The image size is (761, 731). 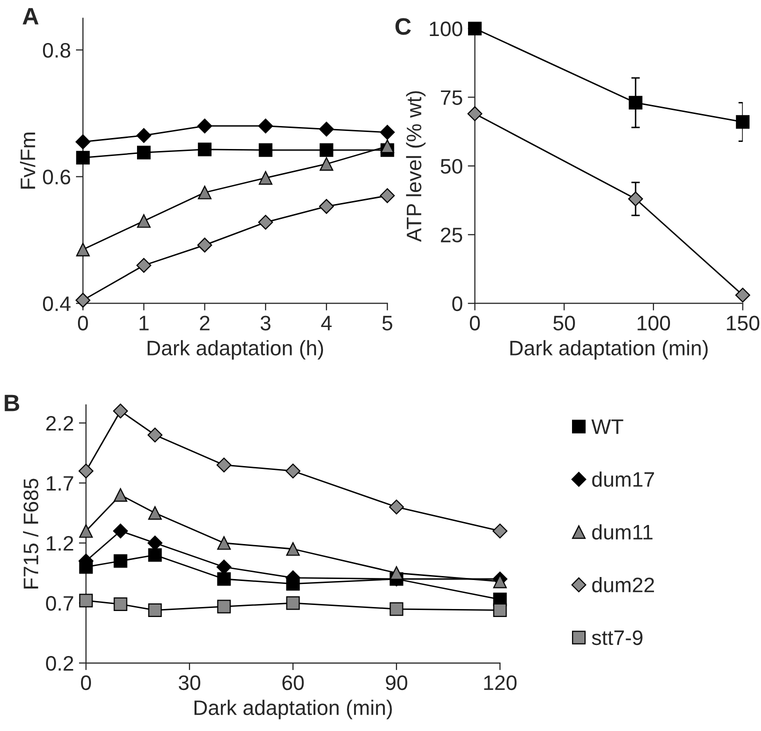 What do you see at coordinates (60, 543) in the screenshot?
I see `y-tick-label: 1.2` at bounding box center [60, 543].